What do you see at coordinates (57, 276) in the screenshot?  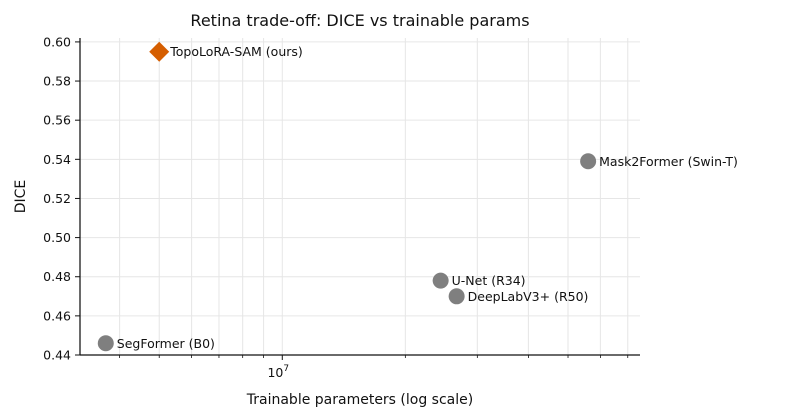 I see `y-tick-label: 0.48` at bounding box center [57, 276].